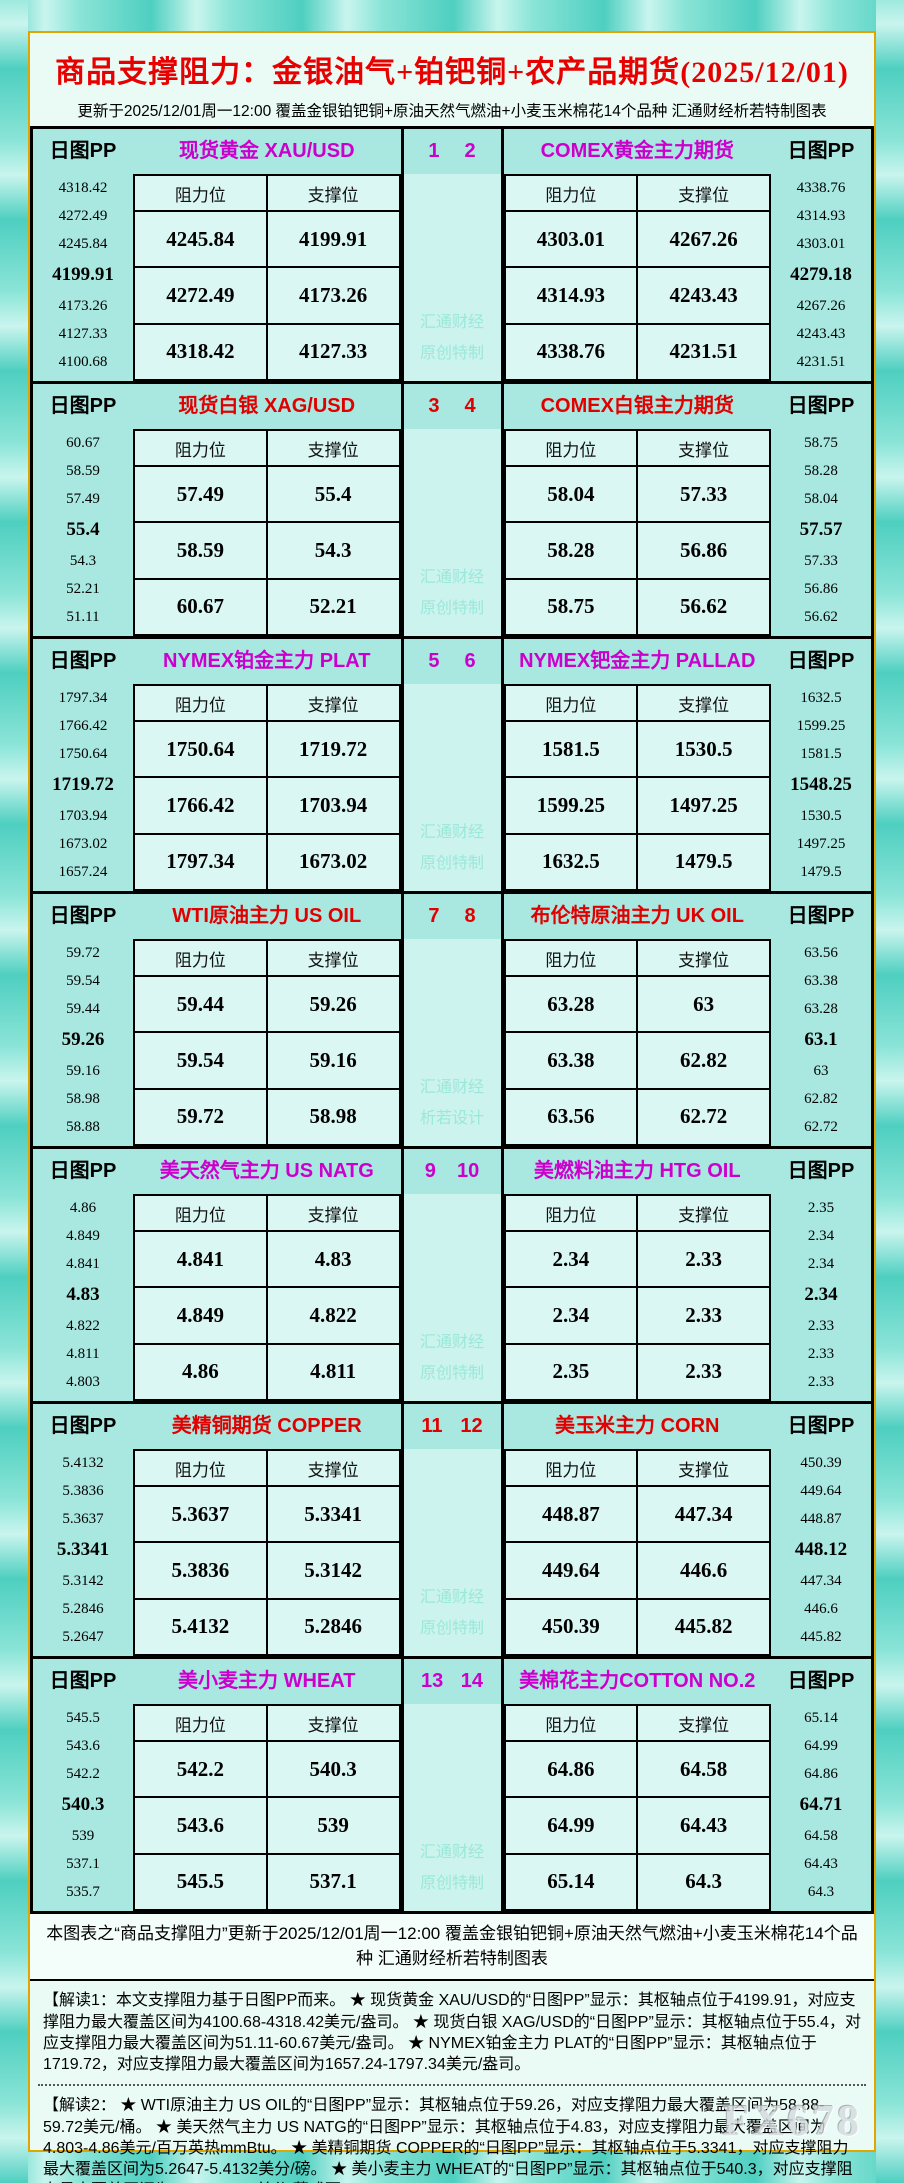  What do you see at coordinates (821, 1295) in the screenshot?
I see `pp-pivot-value: 2.34` at bounding box center [821, 1295].